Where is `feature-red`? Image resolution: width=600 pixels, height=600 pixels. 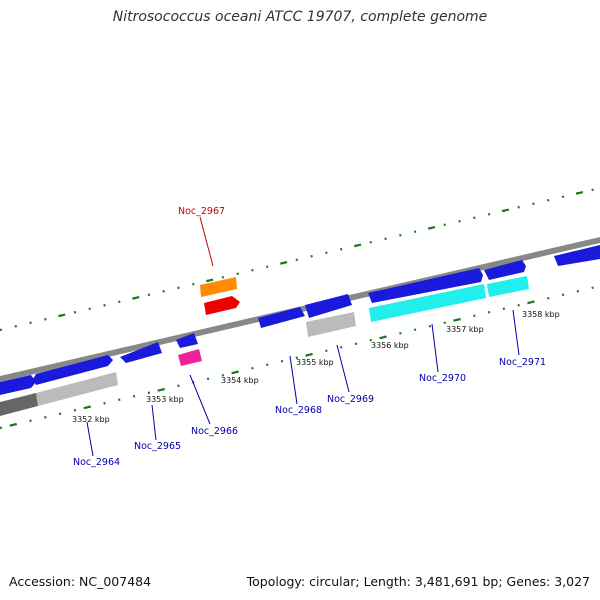 feature-red is located at coordinates (222, 305).